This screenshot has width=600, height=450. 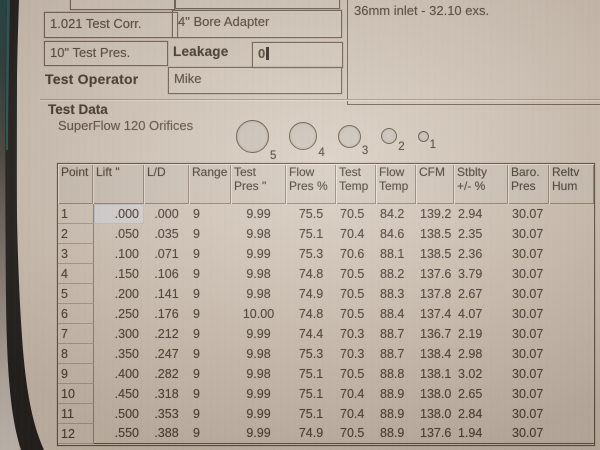 What do you see at coordinates (297, 55) in the screenshot?
I see `leakage-input: 0` at bounding box center [297, 55].